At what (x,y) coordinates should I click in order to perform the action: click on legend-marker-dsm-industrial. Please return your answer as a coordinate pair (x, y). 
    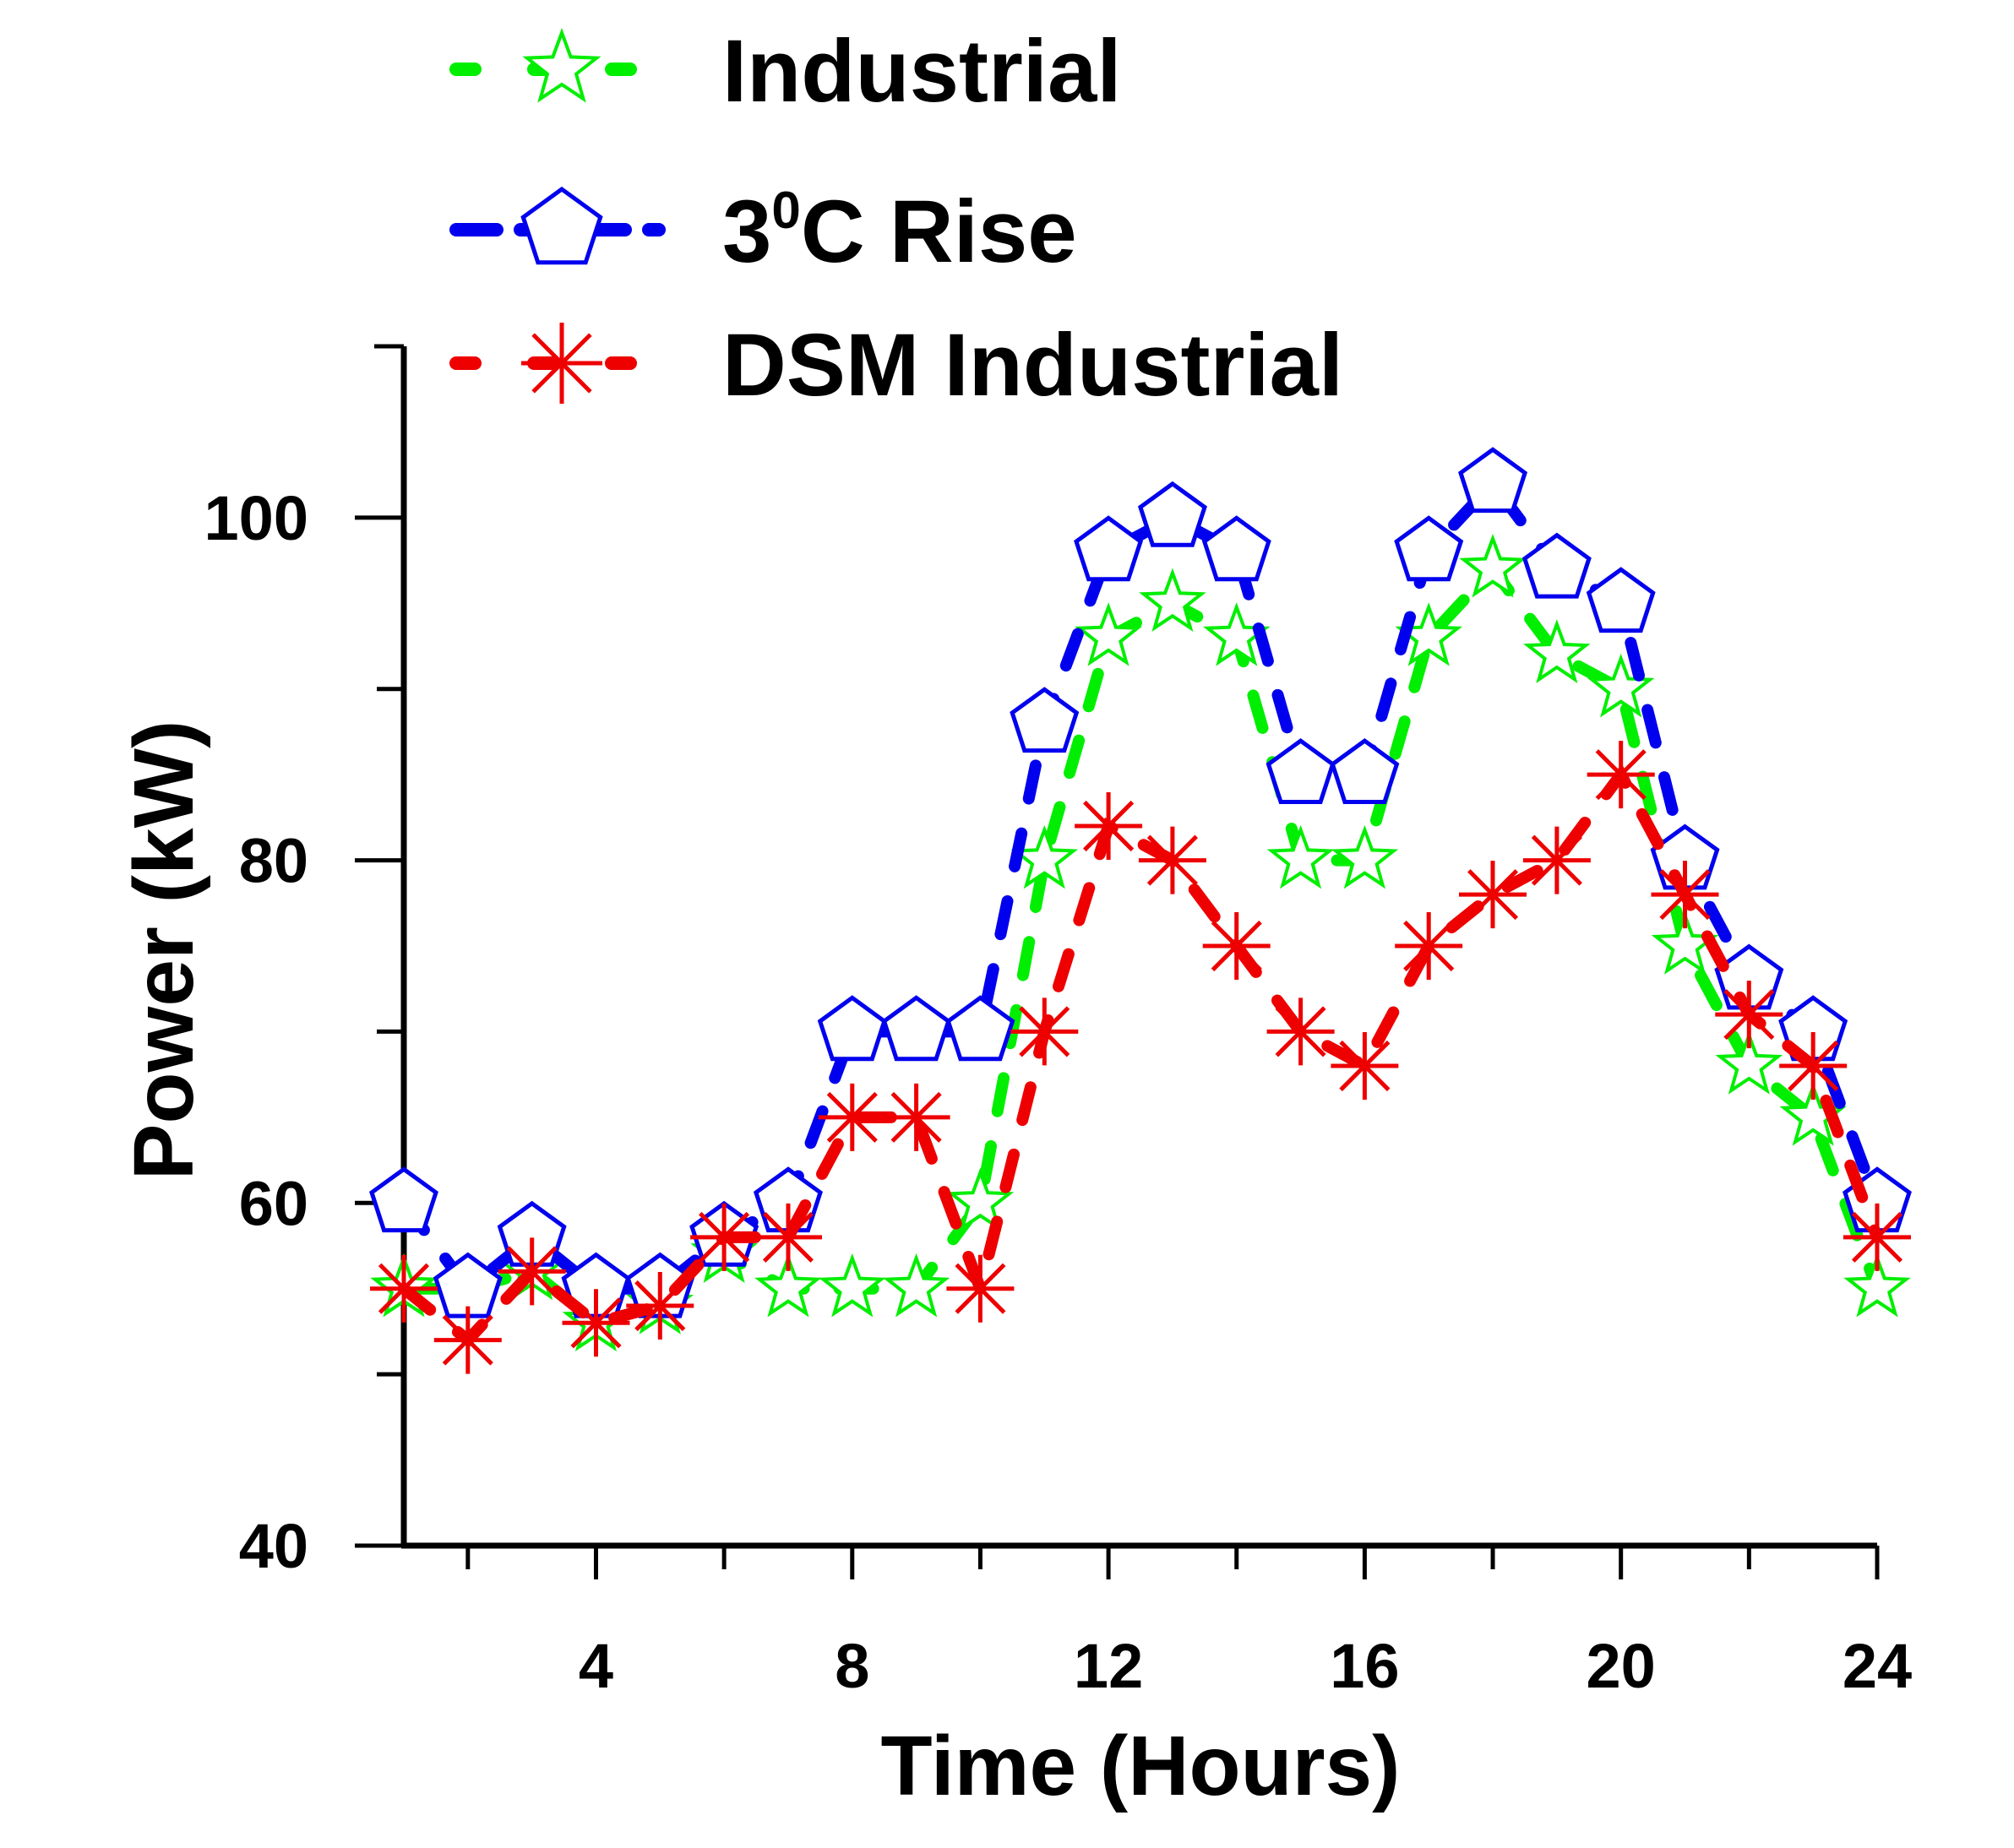
    Looking at the image, I should click on (561, 363).